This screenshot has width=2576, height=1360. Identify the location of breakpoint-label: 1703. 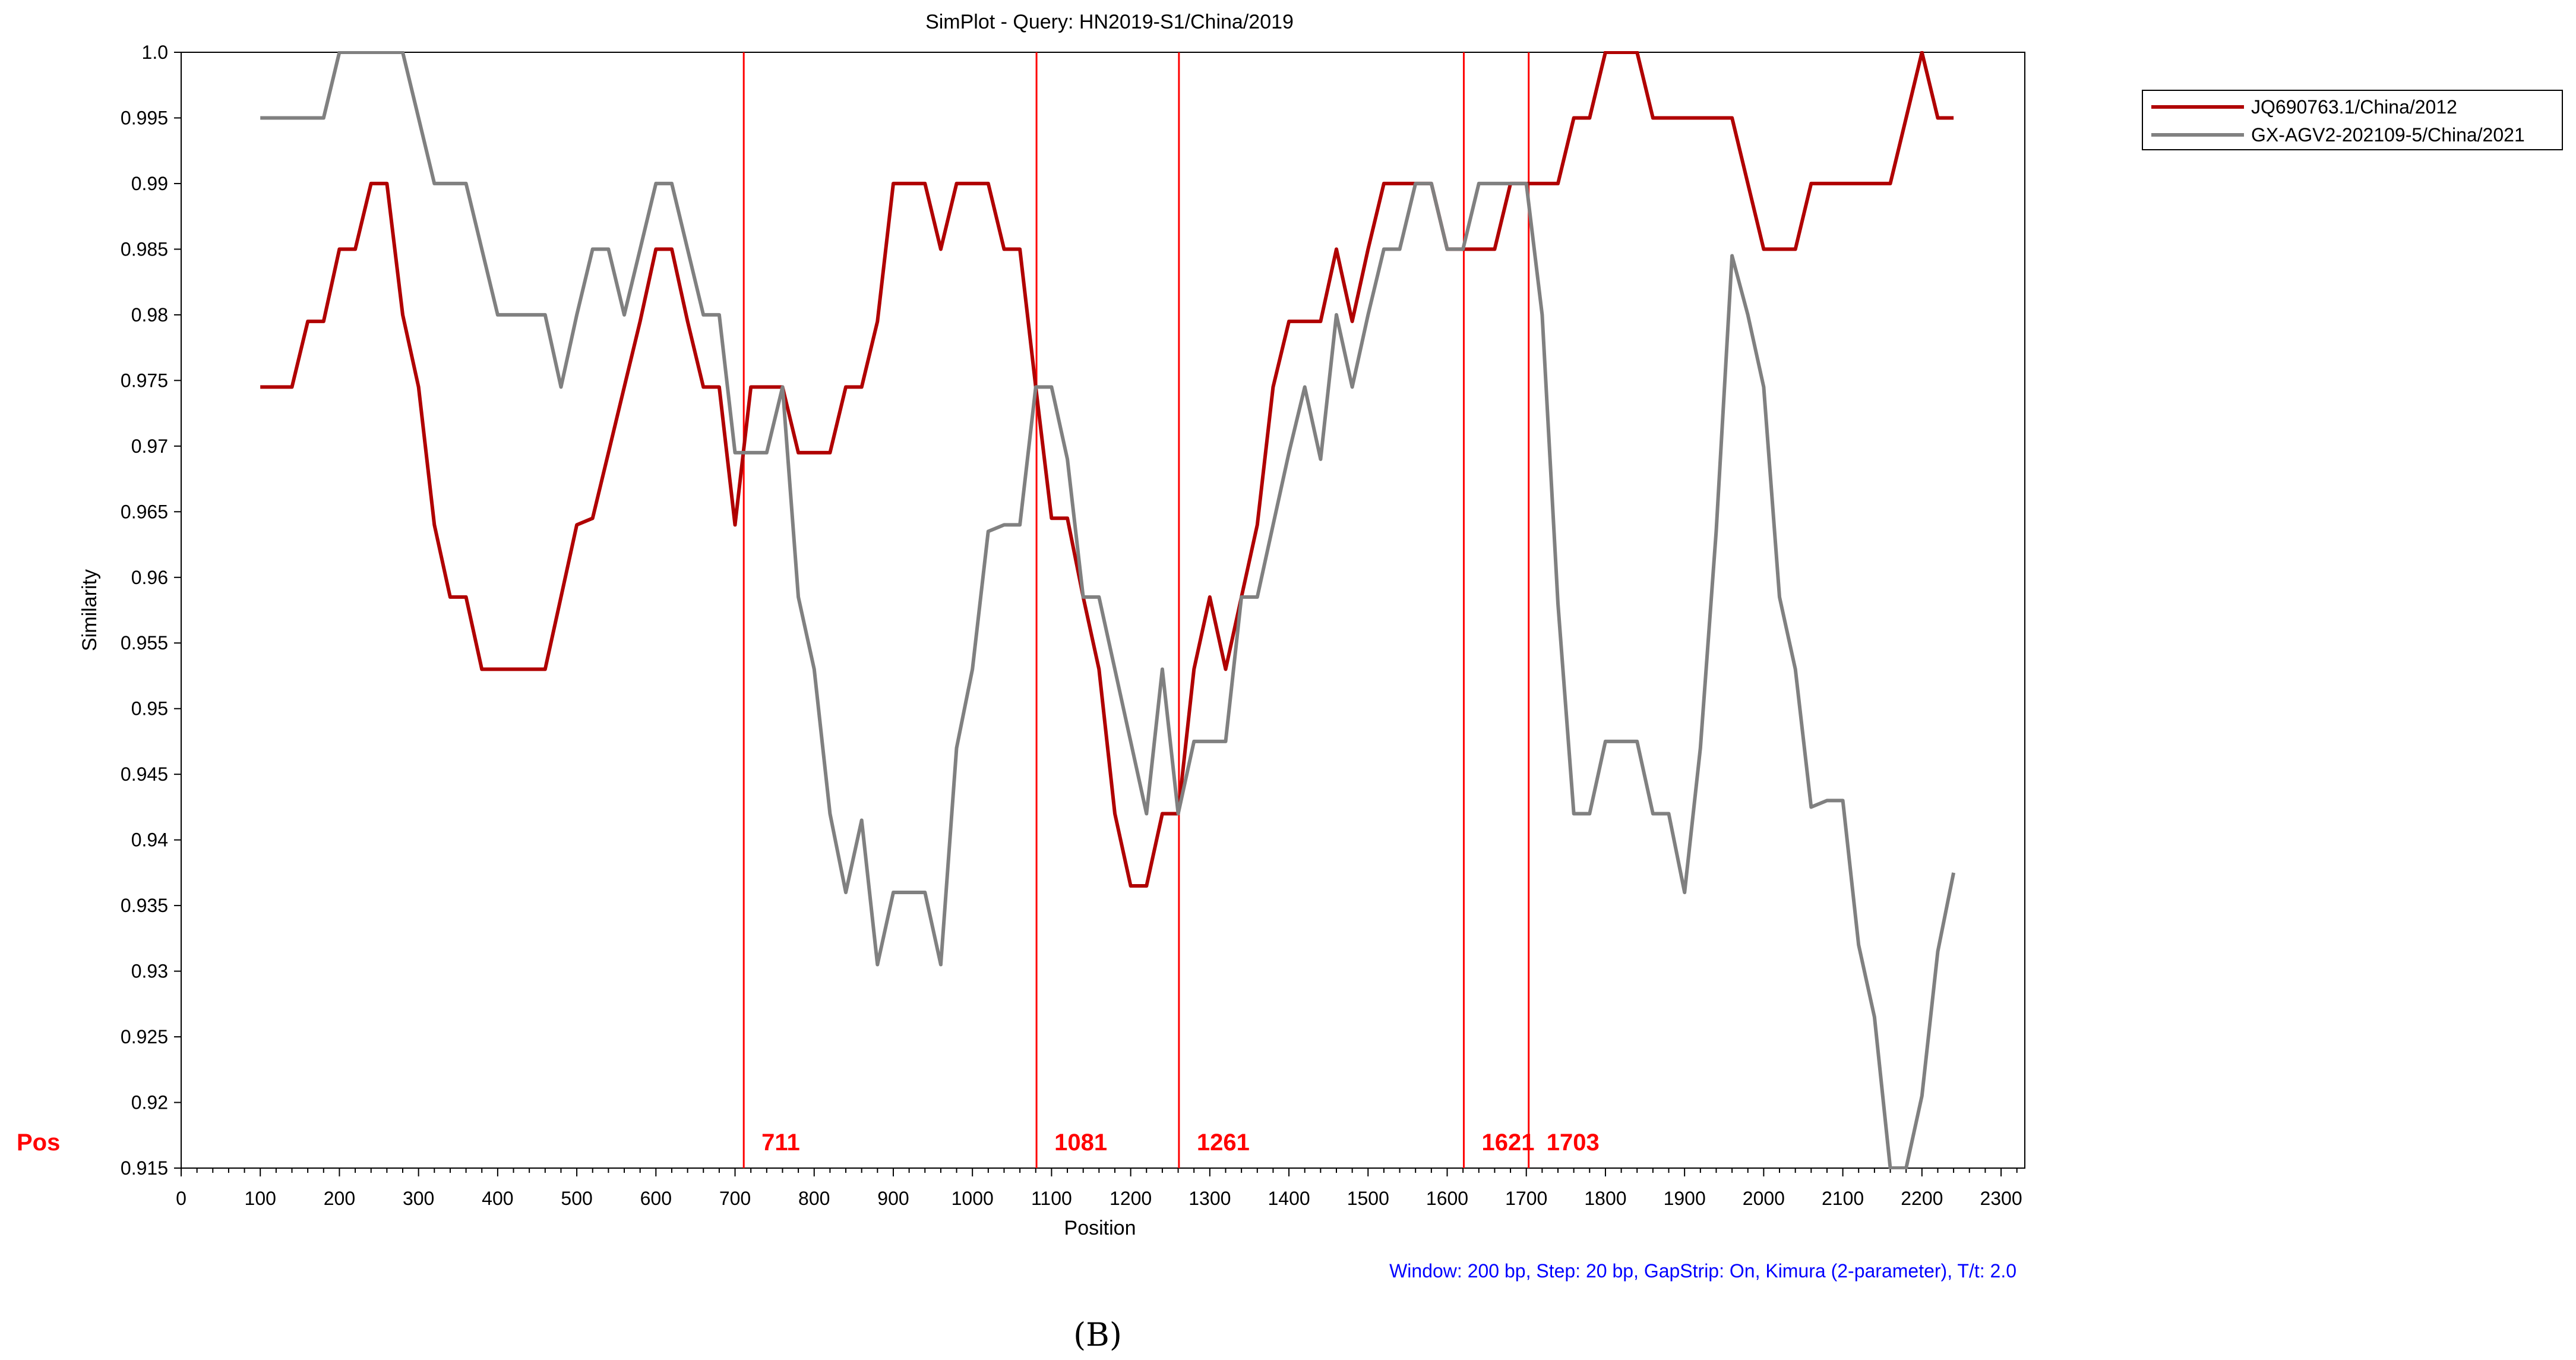
(1573, 1142).